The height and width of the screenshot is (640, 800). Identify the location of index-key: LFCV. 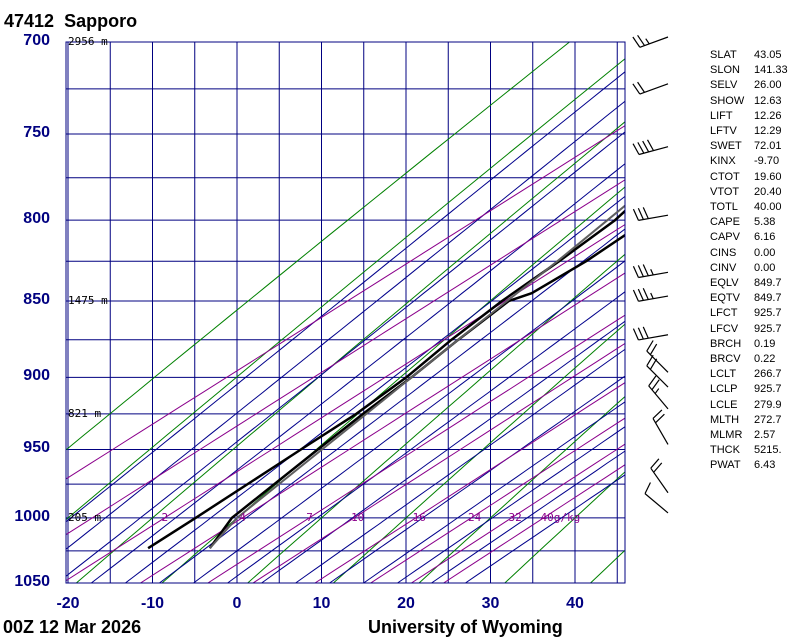
(724, 328).